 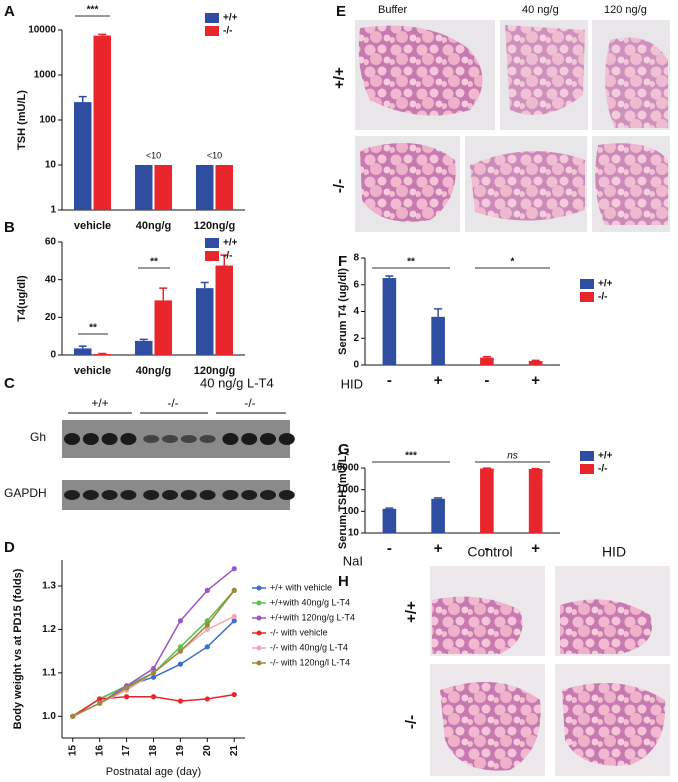 What do you see at coordinates (207, 751) in the screenshot?
I see `x-tick-label: 20` at bounding box center [207, 751].